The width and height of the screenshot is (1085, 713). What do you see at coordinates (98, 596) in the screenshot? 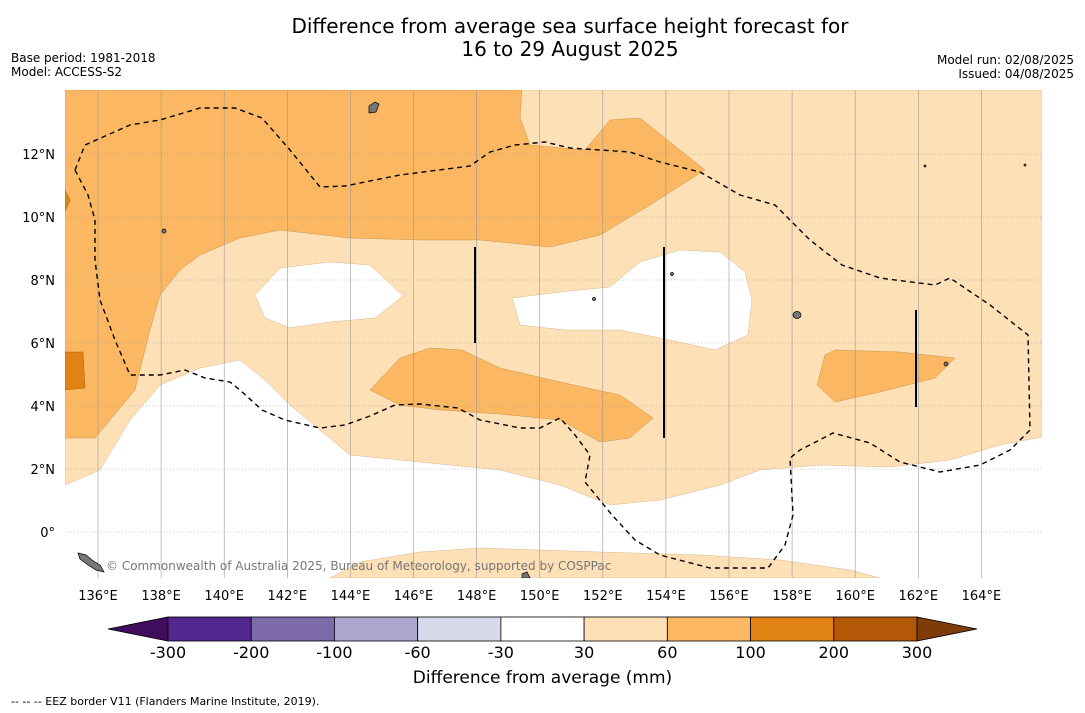
I see `lon-label: 136°E` at bounding box center [98, 596].